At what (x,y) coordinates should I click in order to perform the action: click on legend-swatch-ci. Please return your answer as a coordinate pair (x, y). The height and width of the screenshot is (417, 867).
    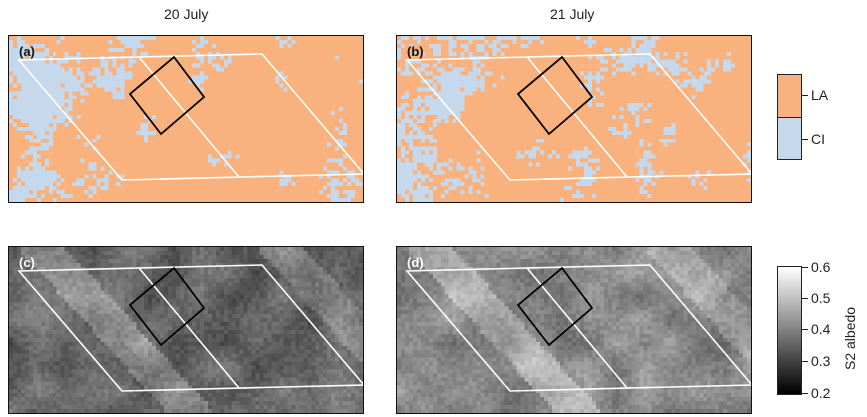
    Looking at the image, I should click on (789, 138).